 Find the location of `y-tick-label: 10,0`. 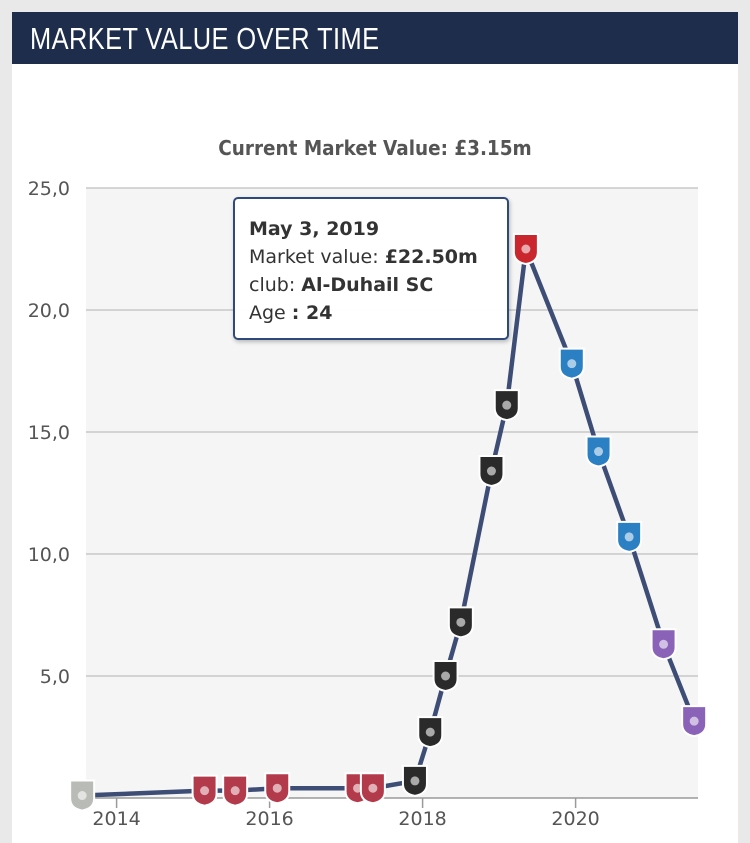

y-tick-label: 10,0 is located at coordinates (49, 555).